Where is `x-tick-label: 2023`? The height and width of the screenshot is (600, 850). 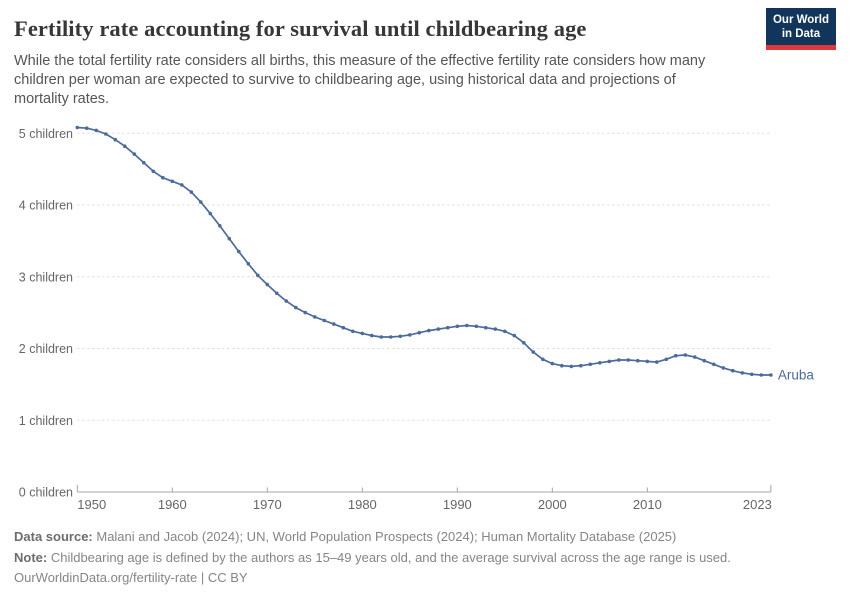 x-tick-label: 2023 is located at coordinates (757, 504).